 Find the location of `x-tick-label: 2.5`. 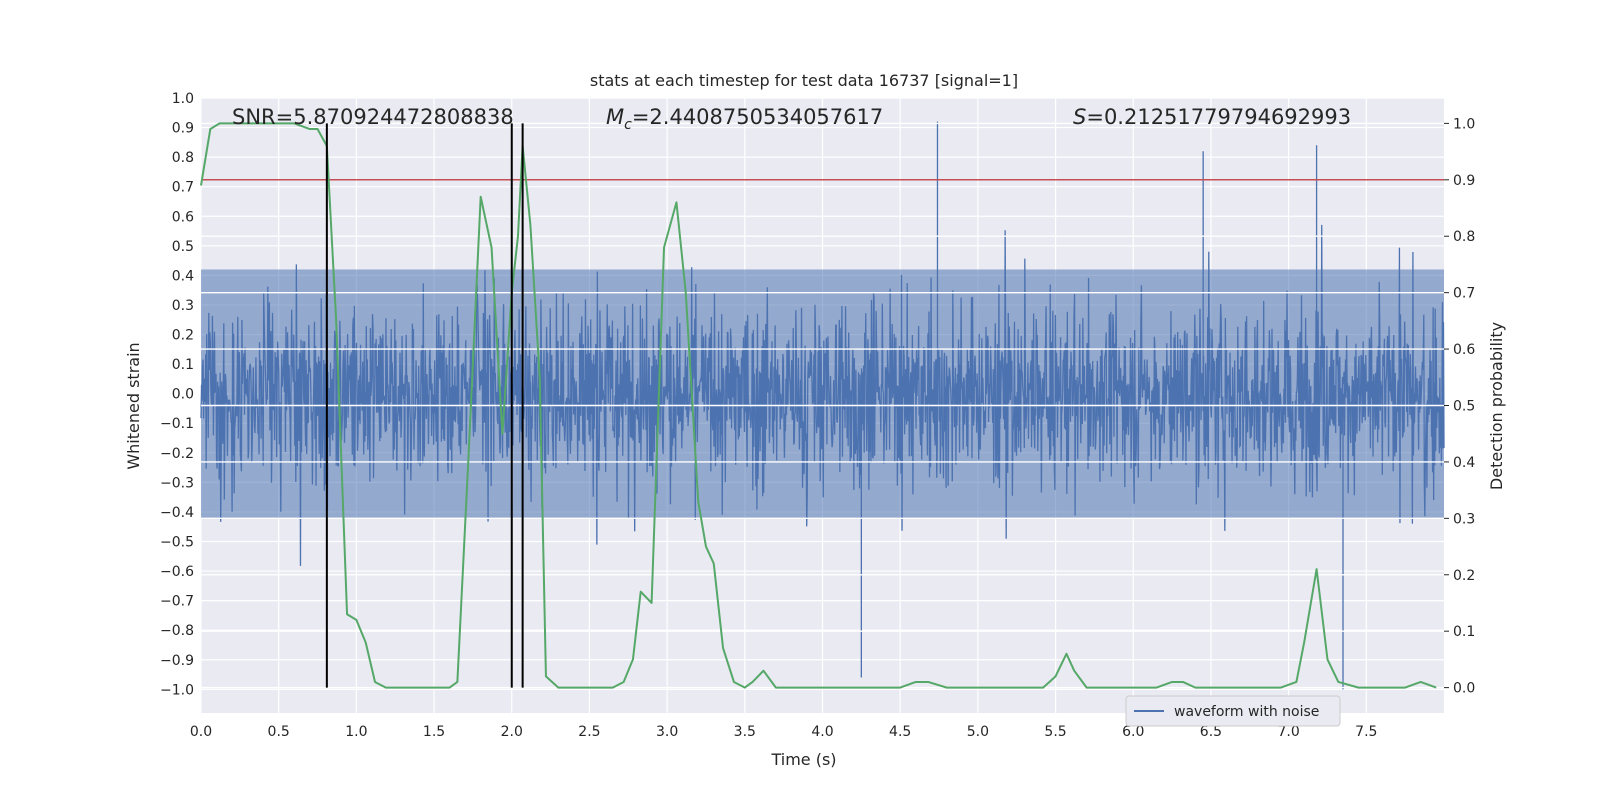

x-tick-label: 2.5 is located at coordinates (589, 732).